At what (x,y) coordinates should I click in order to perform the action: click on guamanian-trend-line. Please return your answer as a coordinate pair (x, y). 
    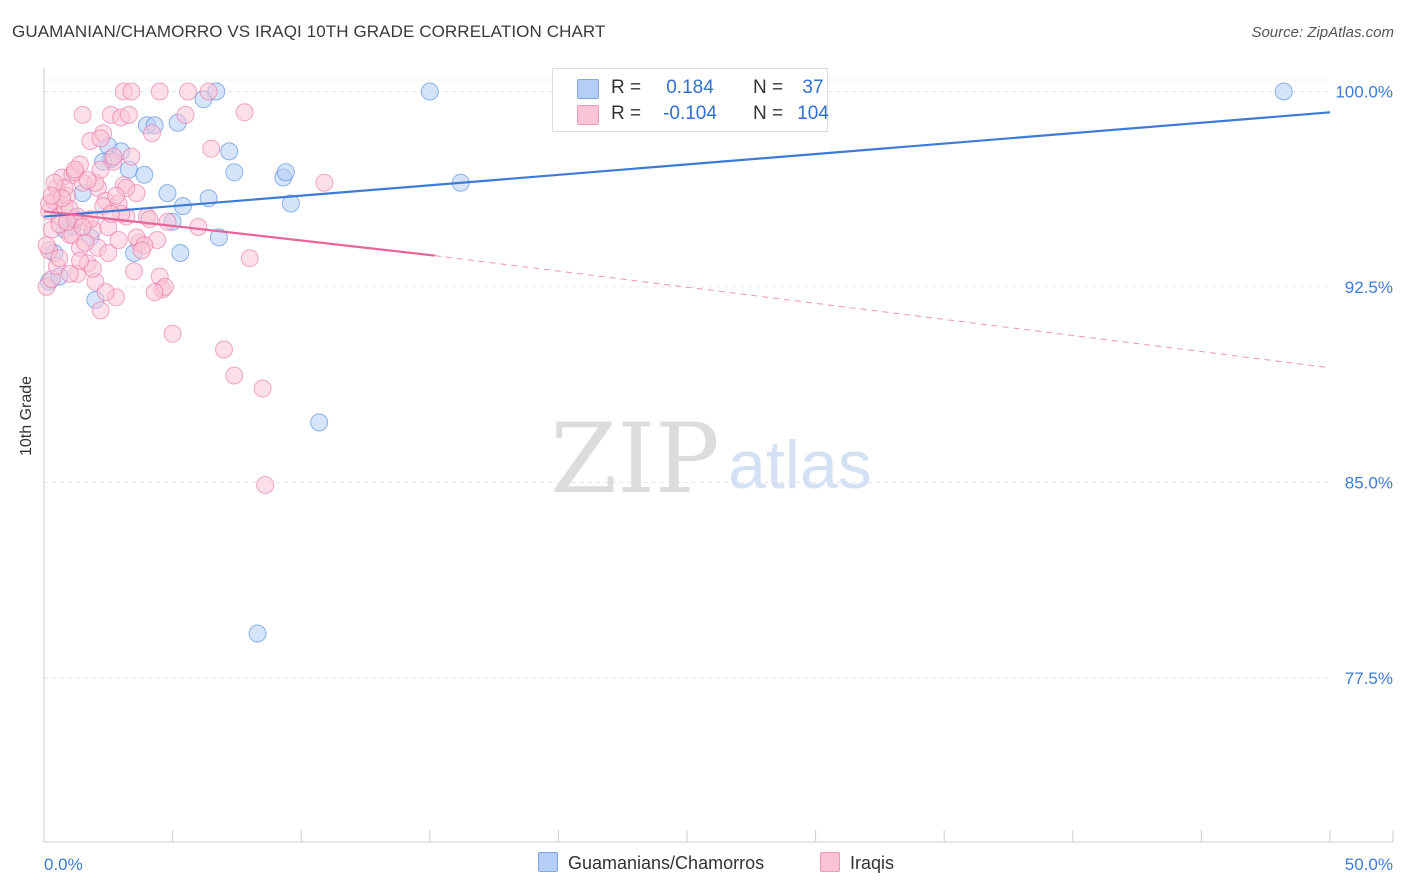
    Looking at the image, I should click on (687, 164).